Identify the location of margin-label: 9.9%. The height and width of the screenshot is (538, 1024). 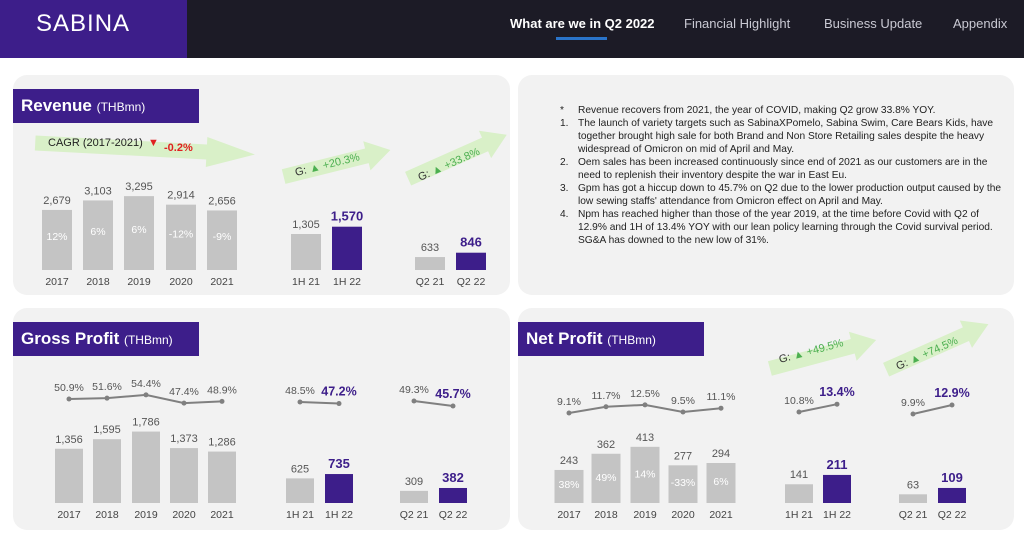
(913, 403).